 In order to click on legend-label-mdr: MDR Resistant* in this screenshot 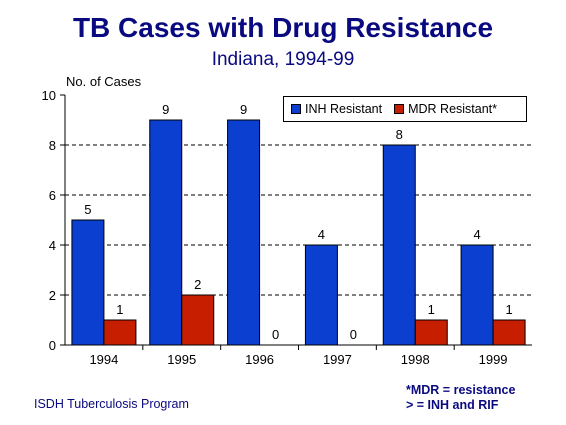, I will do `click(453, 109)`.